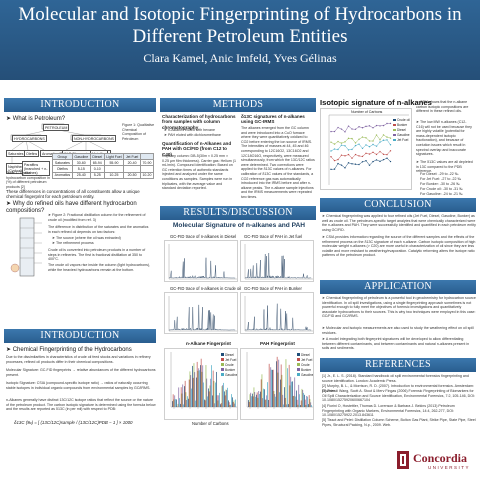 This screenshot has width=480, height=480. Describe the element at coordinates (88, 238) in the screenshot. I see `q2-point-text: The source (where the oil was extracted)` at that location.